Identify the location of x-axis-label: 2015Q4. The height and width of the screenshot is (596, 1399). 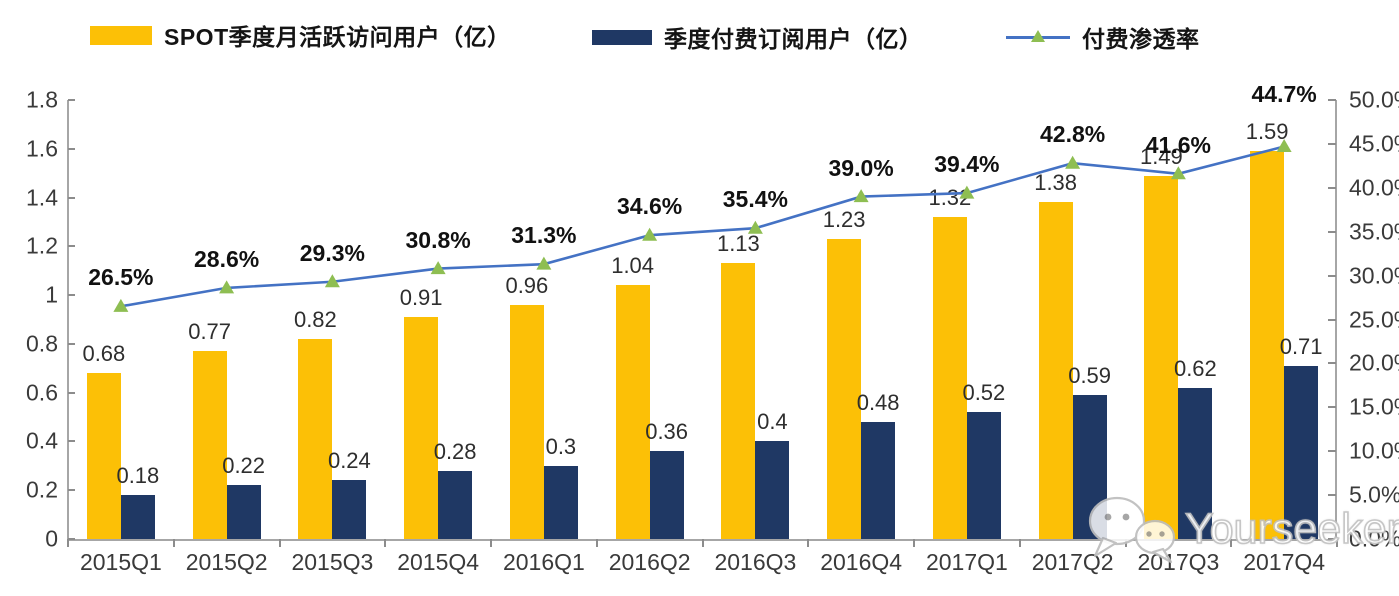
(438, 562).